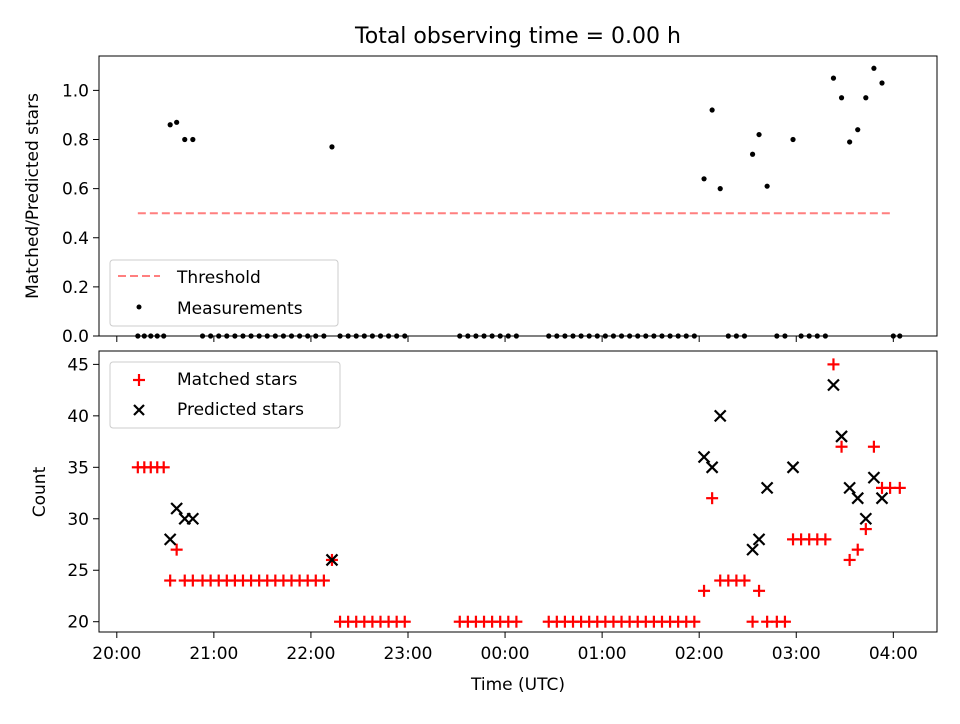 The width and height of the screenshot is (960, 724). What do you see at coordinates (240, 309) in the screenshot?
I see `measurements-legend-label: Measurements` at bounding box center [240, 309].